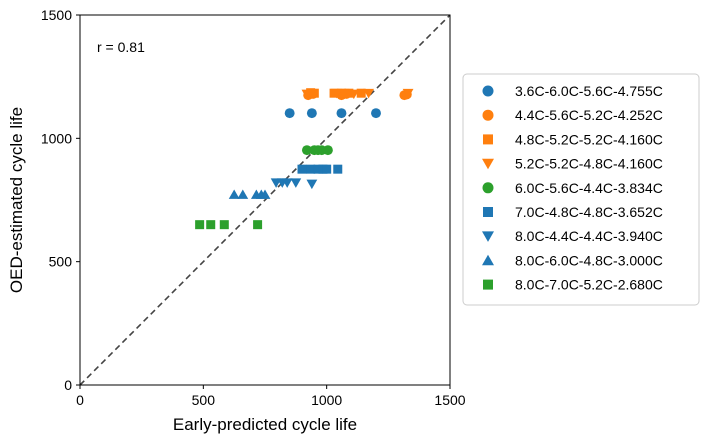 The width and height of the screenshot is (708, 443). I want to click on legend-item: 8.0C-7.0C-5.2C-2.680C, so click(573, 285).